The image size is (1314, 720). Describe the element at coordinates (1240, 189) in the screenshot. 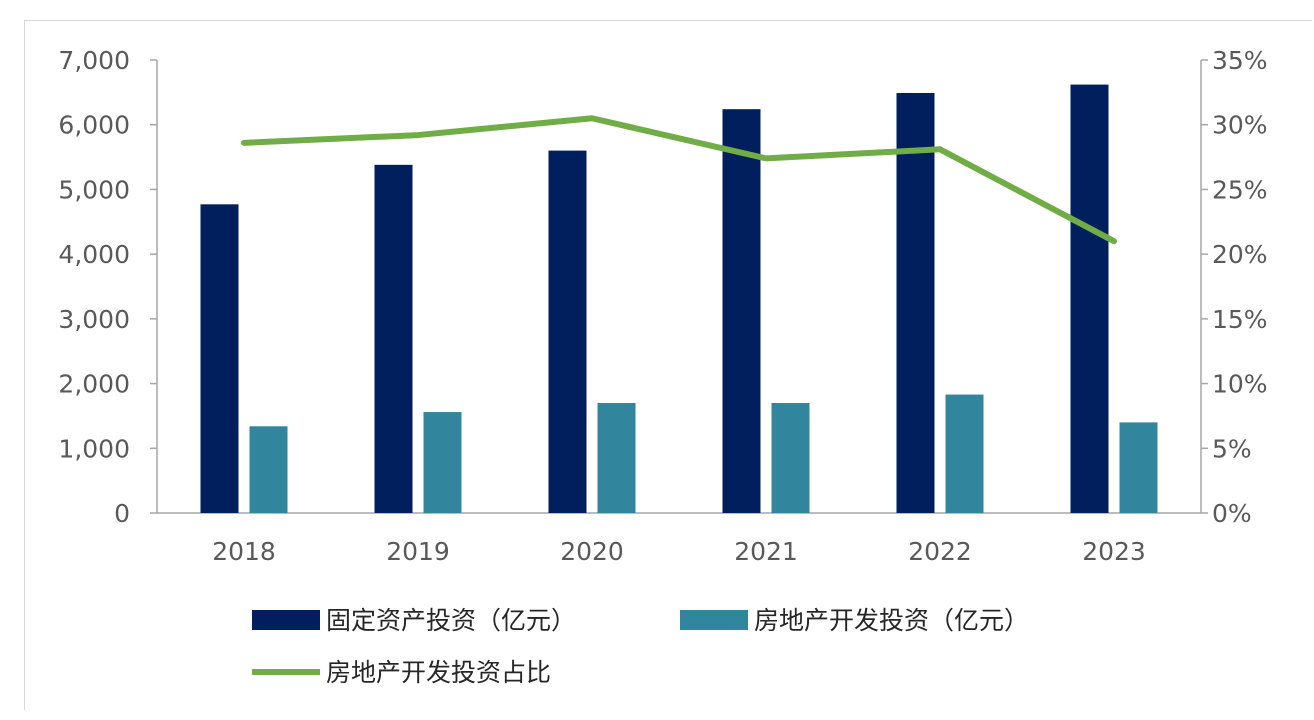

I see `right-axis-tick-label: 25%` at that location.